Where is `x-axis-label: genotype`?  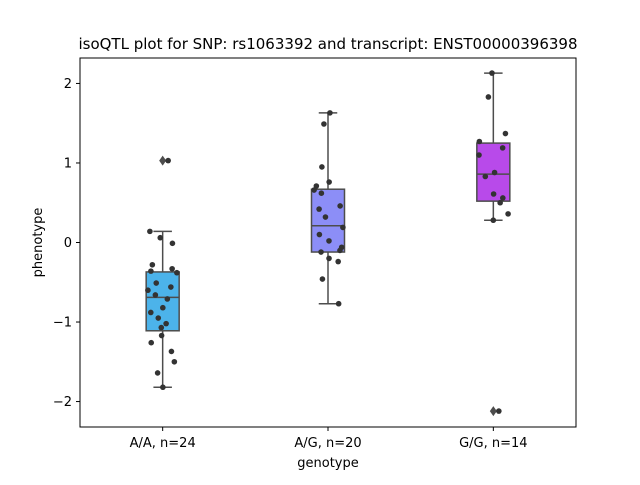
x-axis-label: genotype is located at coordinates (327, 463).